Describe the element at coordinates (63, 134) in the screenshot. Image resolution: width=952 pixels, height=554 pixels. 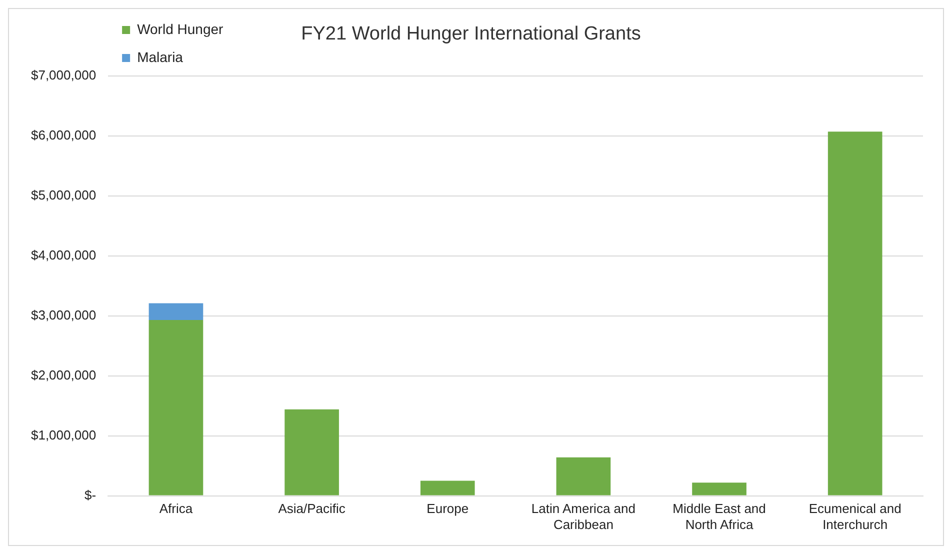
I see `y-tick-label: $6,000,000` at that location.